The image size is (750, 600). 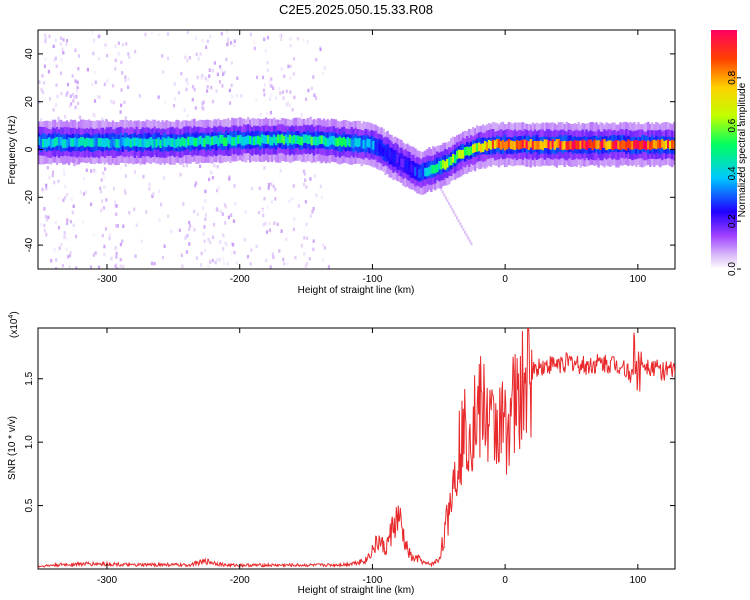 I want to click on colorbar-tick-label: 0.2, so click(x=732, y=221).